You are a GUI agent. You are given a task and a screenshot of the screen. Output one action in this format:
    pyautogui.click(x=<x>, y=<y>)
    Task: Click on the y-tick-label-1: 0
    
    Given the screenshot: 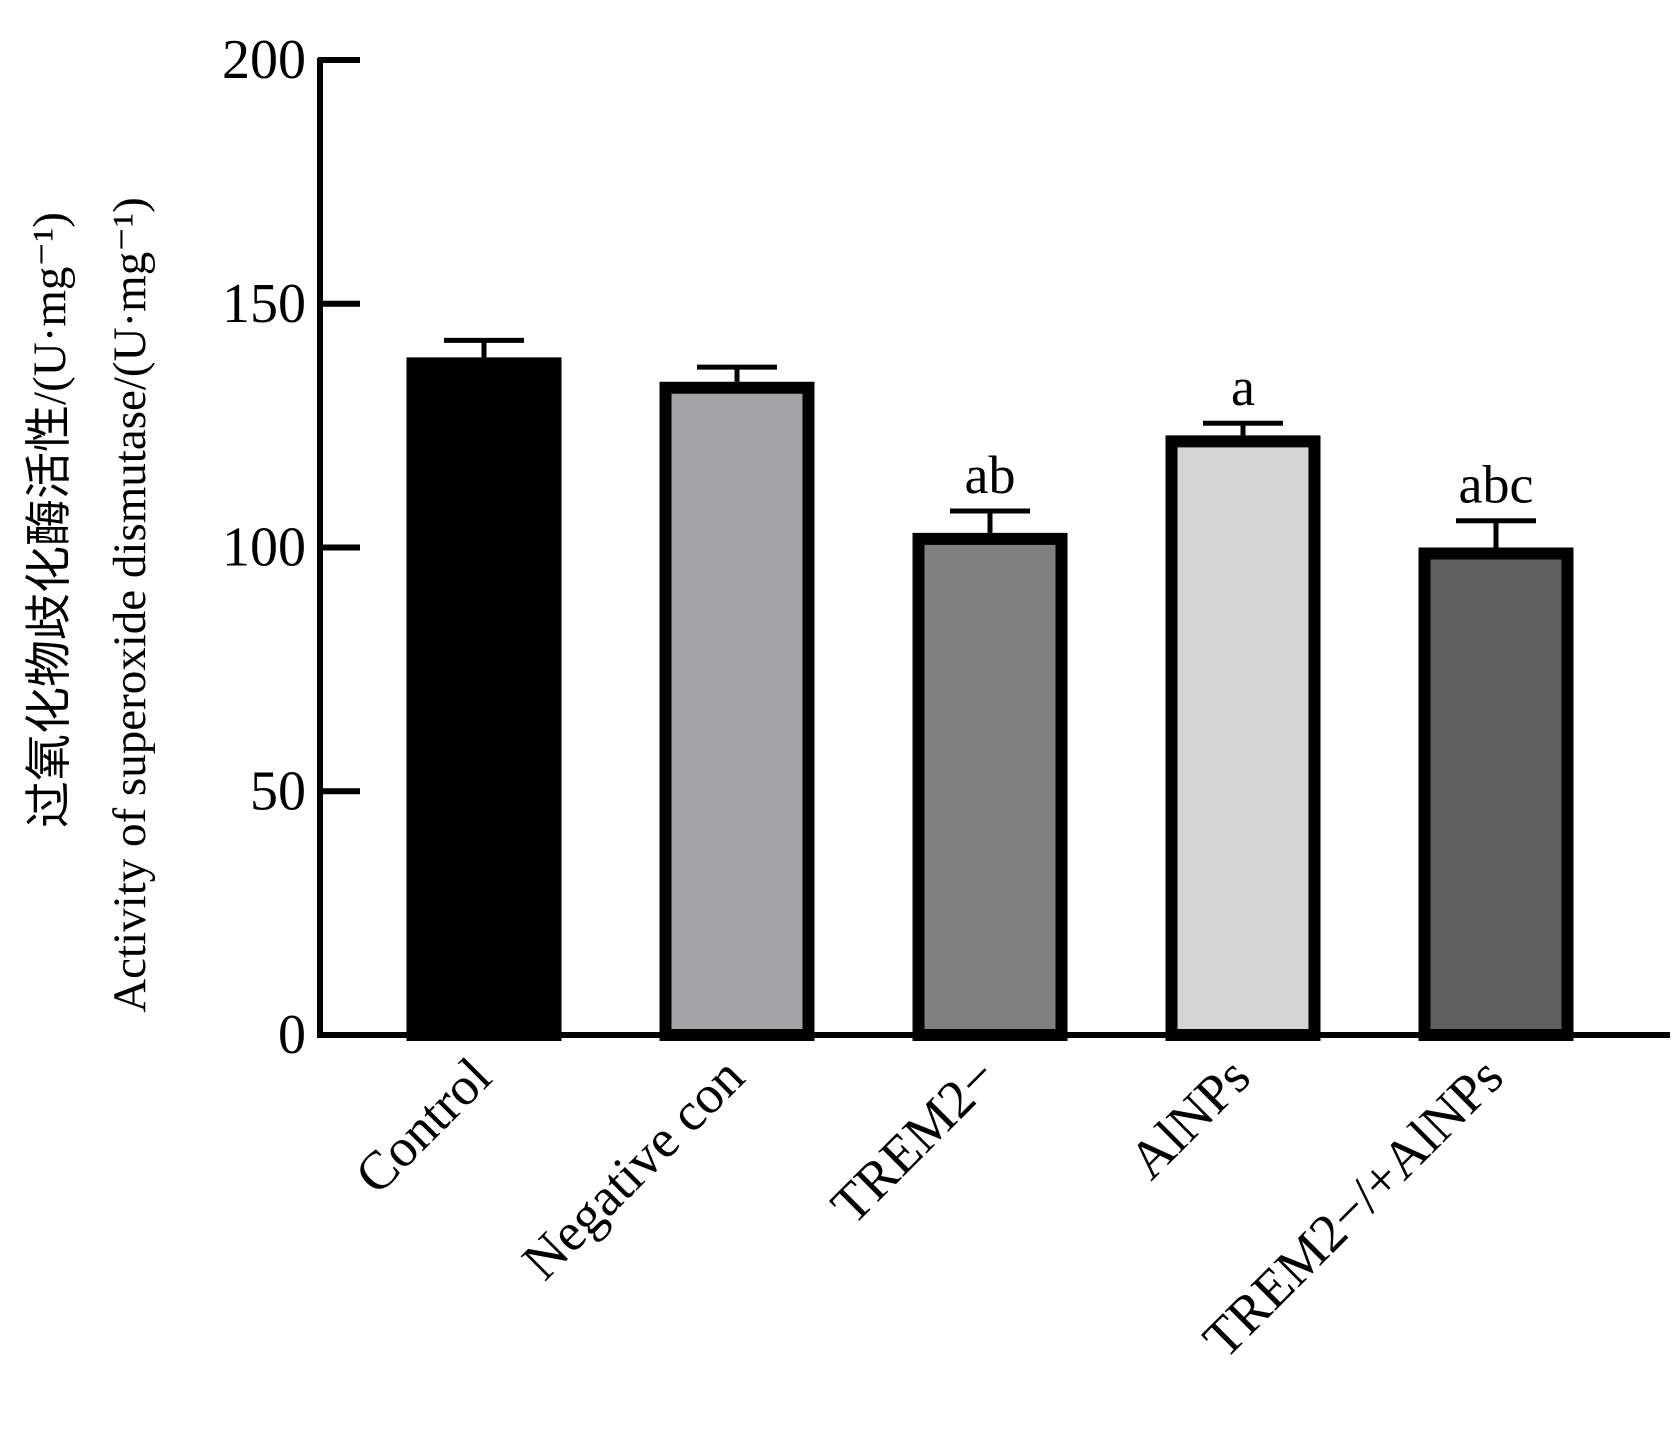 What is the action you would take?
    pyautogui.click(x=292, y=1035)
    